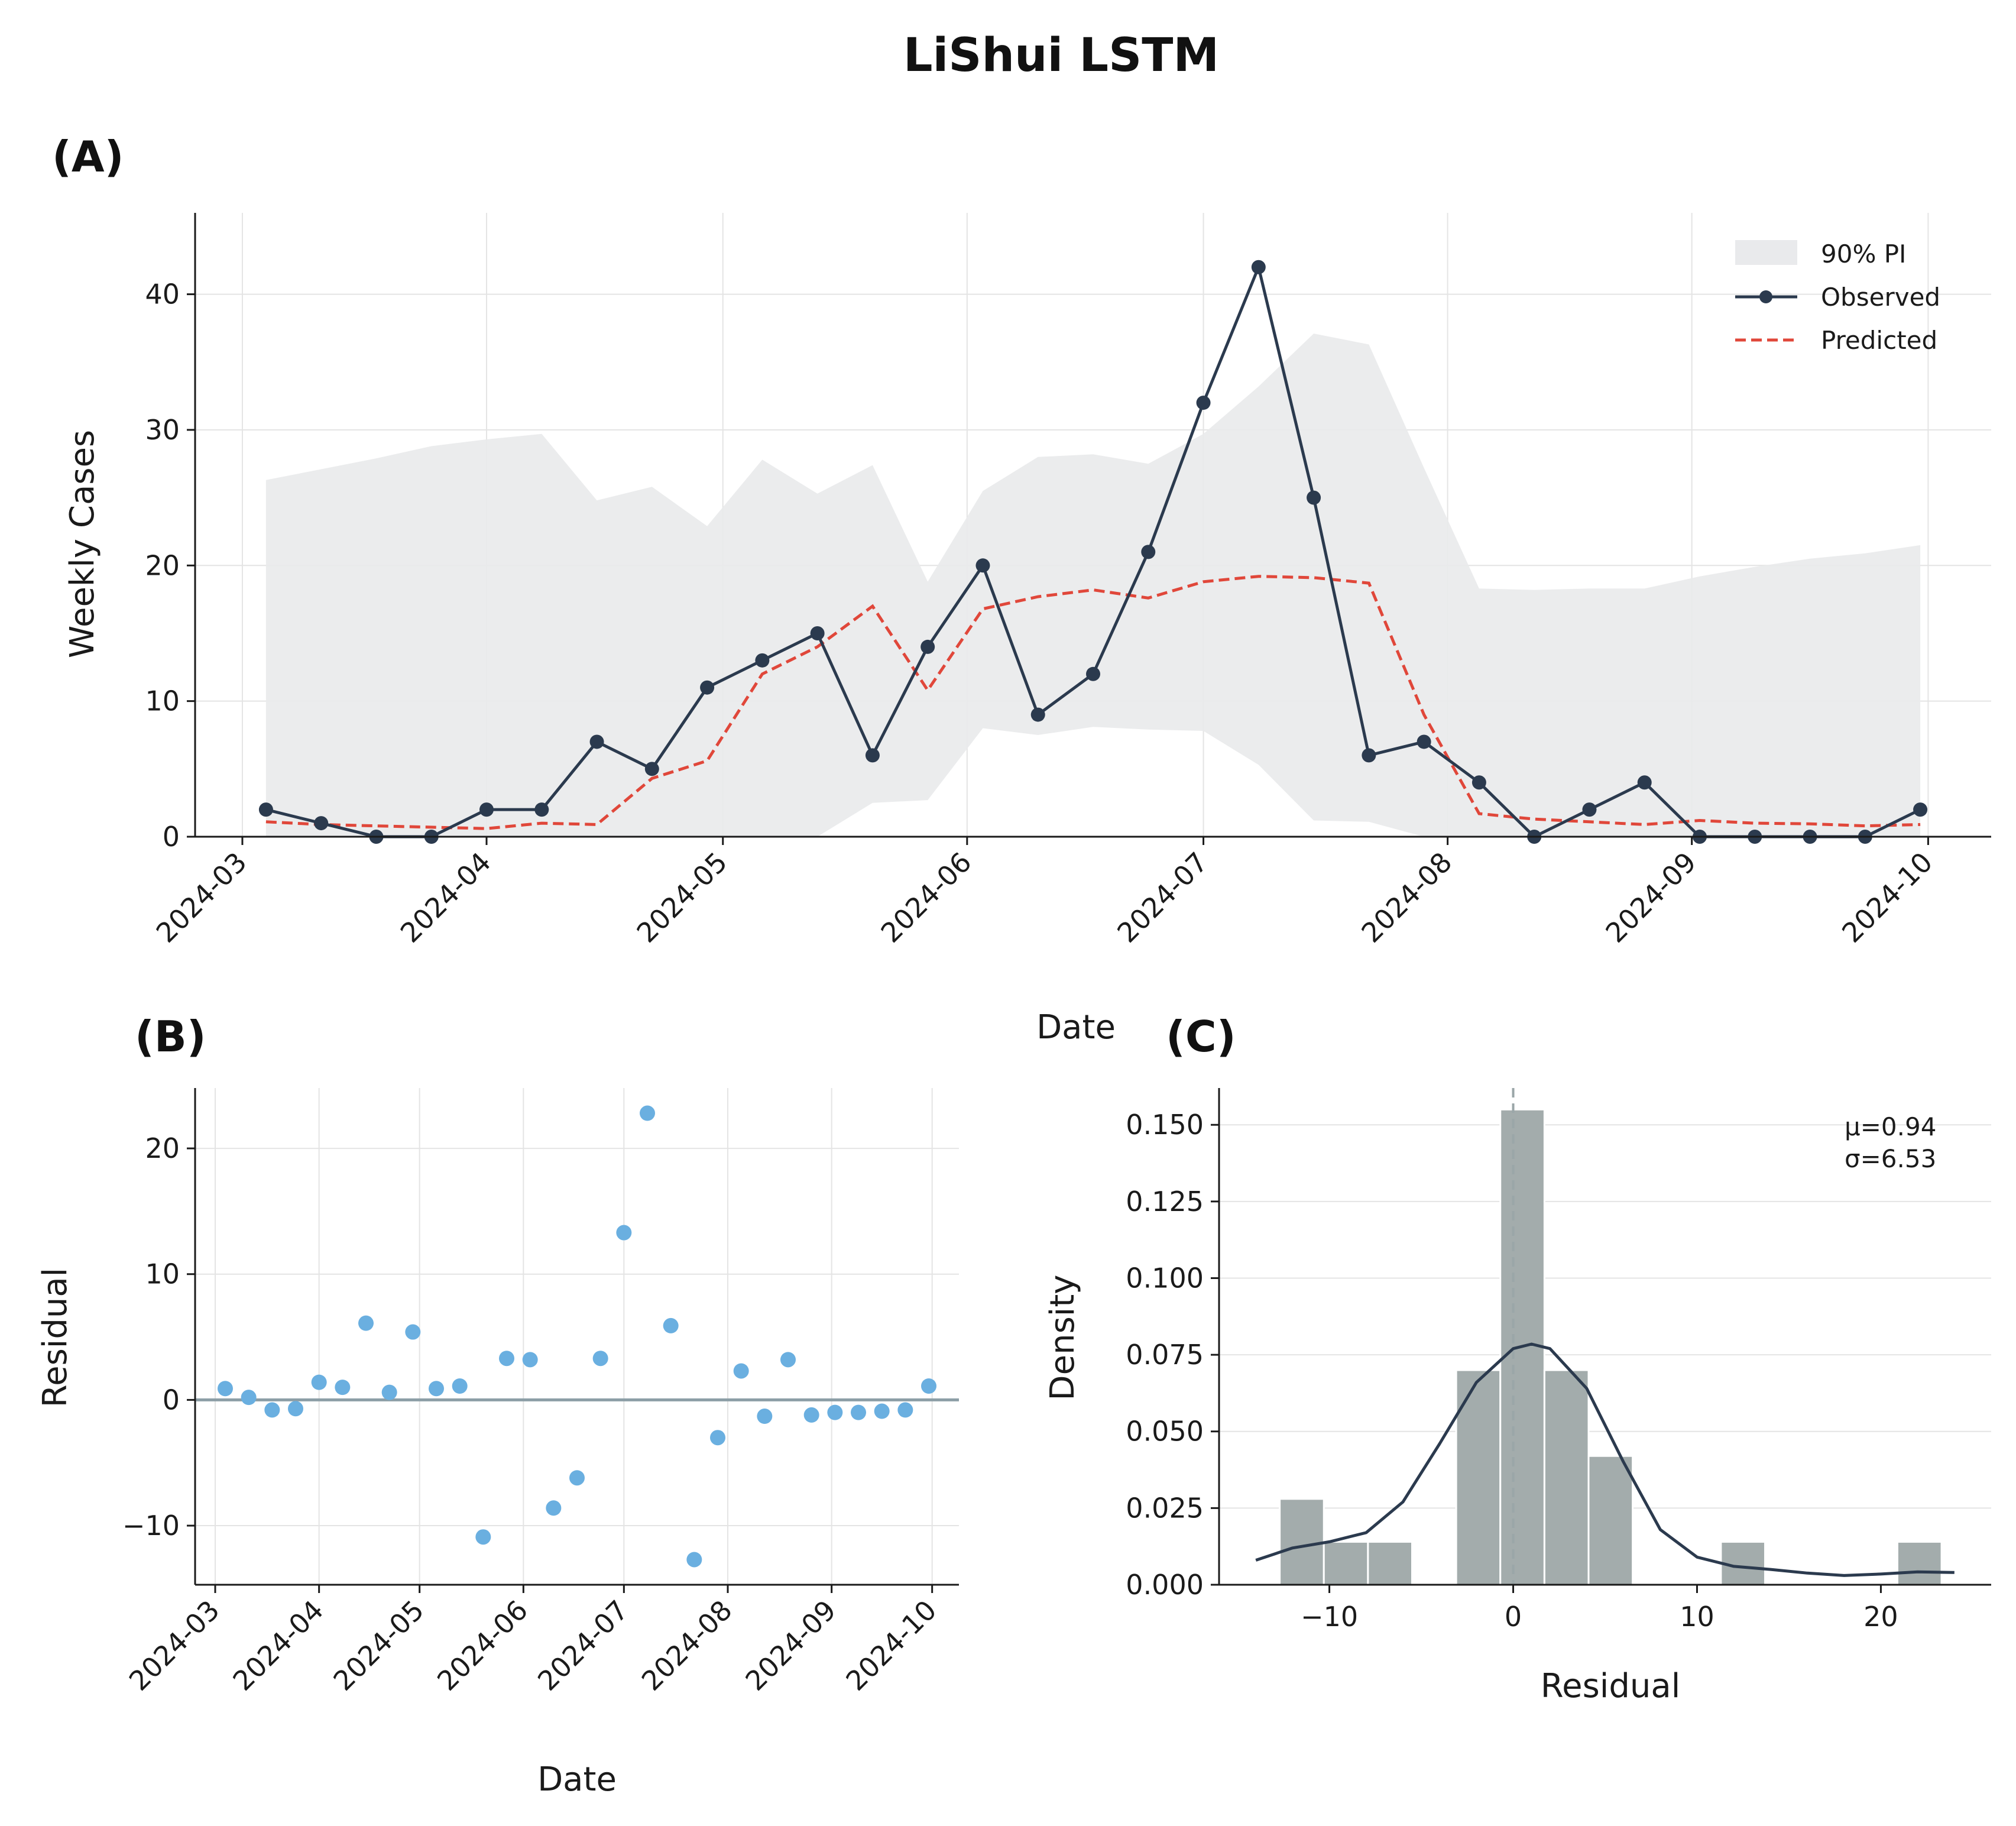 The width and height of the screenshot is (2016, 1826). What do you see at coordinates (1093, 702) in the screenshot?
I see `panel-a-predicted-line` at bounding box center [1093, 702].